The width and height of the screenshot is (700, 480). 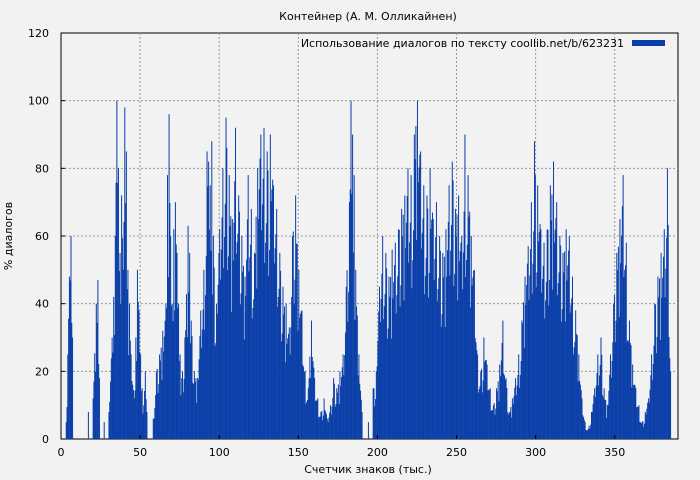 I want to click on y-axis-ticks: 0 20 40 60 80 100 120, so click(x=46, y=236).